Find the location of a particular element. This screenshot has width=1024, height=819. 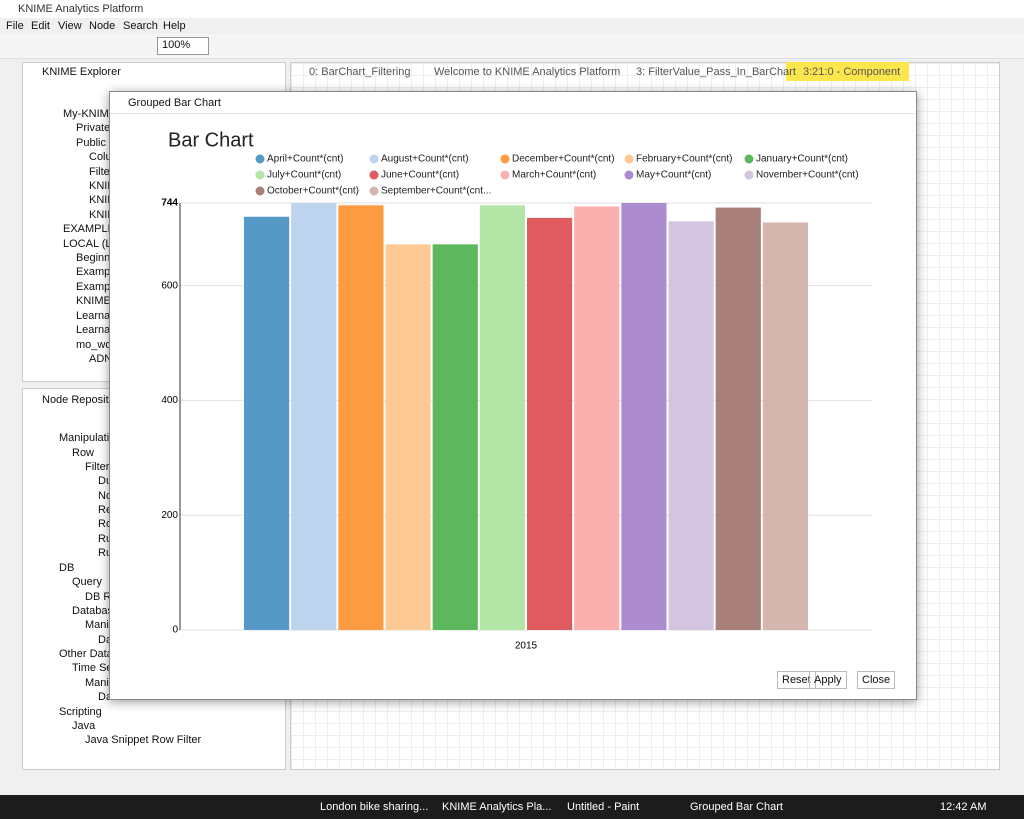

legend-label: August+Count*(cnt) is located at coordinates (425, 159).